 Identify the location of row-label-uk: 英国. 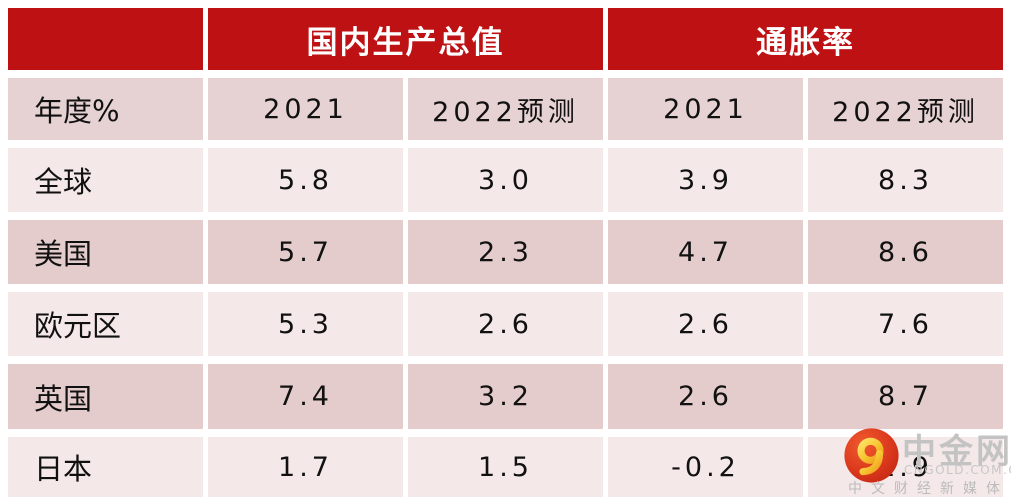
(105, 396).